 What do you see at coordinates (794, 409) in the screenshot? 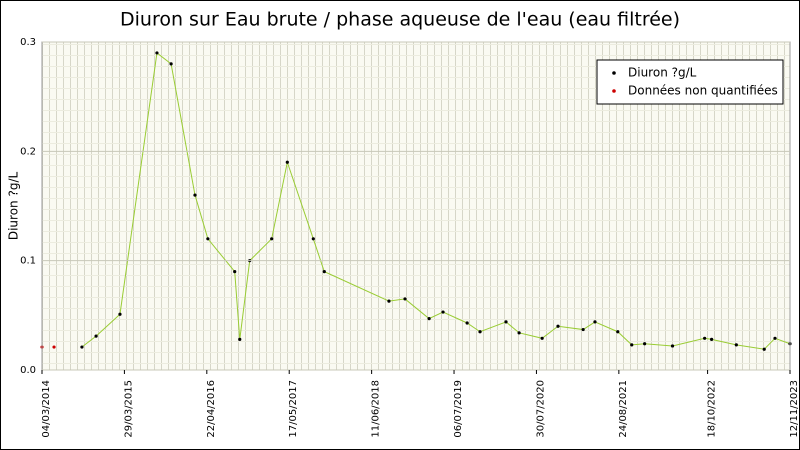
I see `x-tick-label: 12/11/2023` at bounding box center [794, 409].